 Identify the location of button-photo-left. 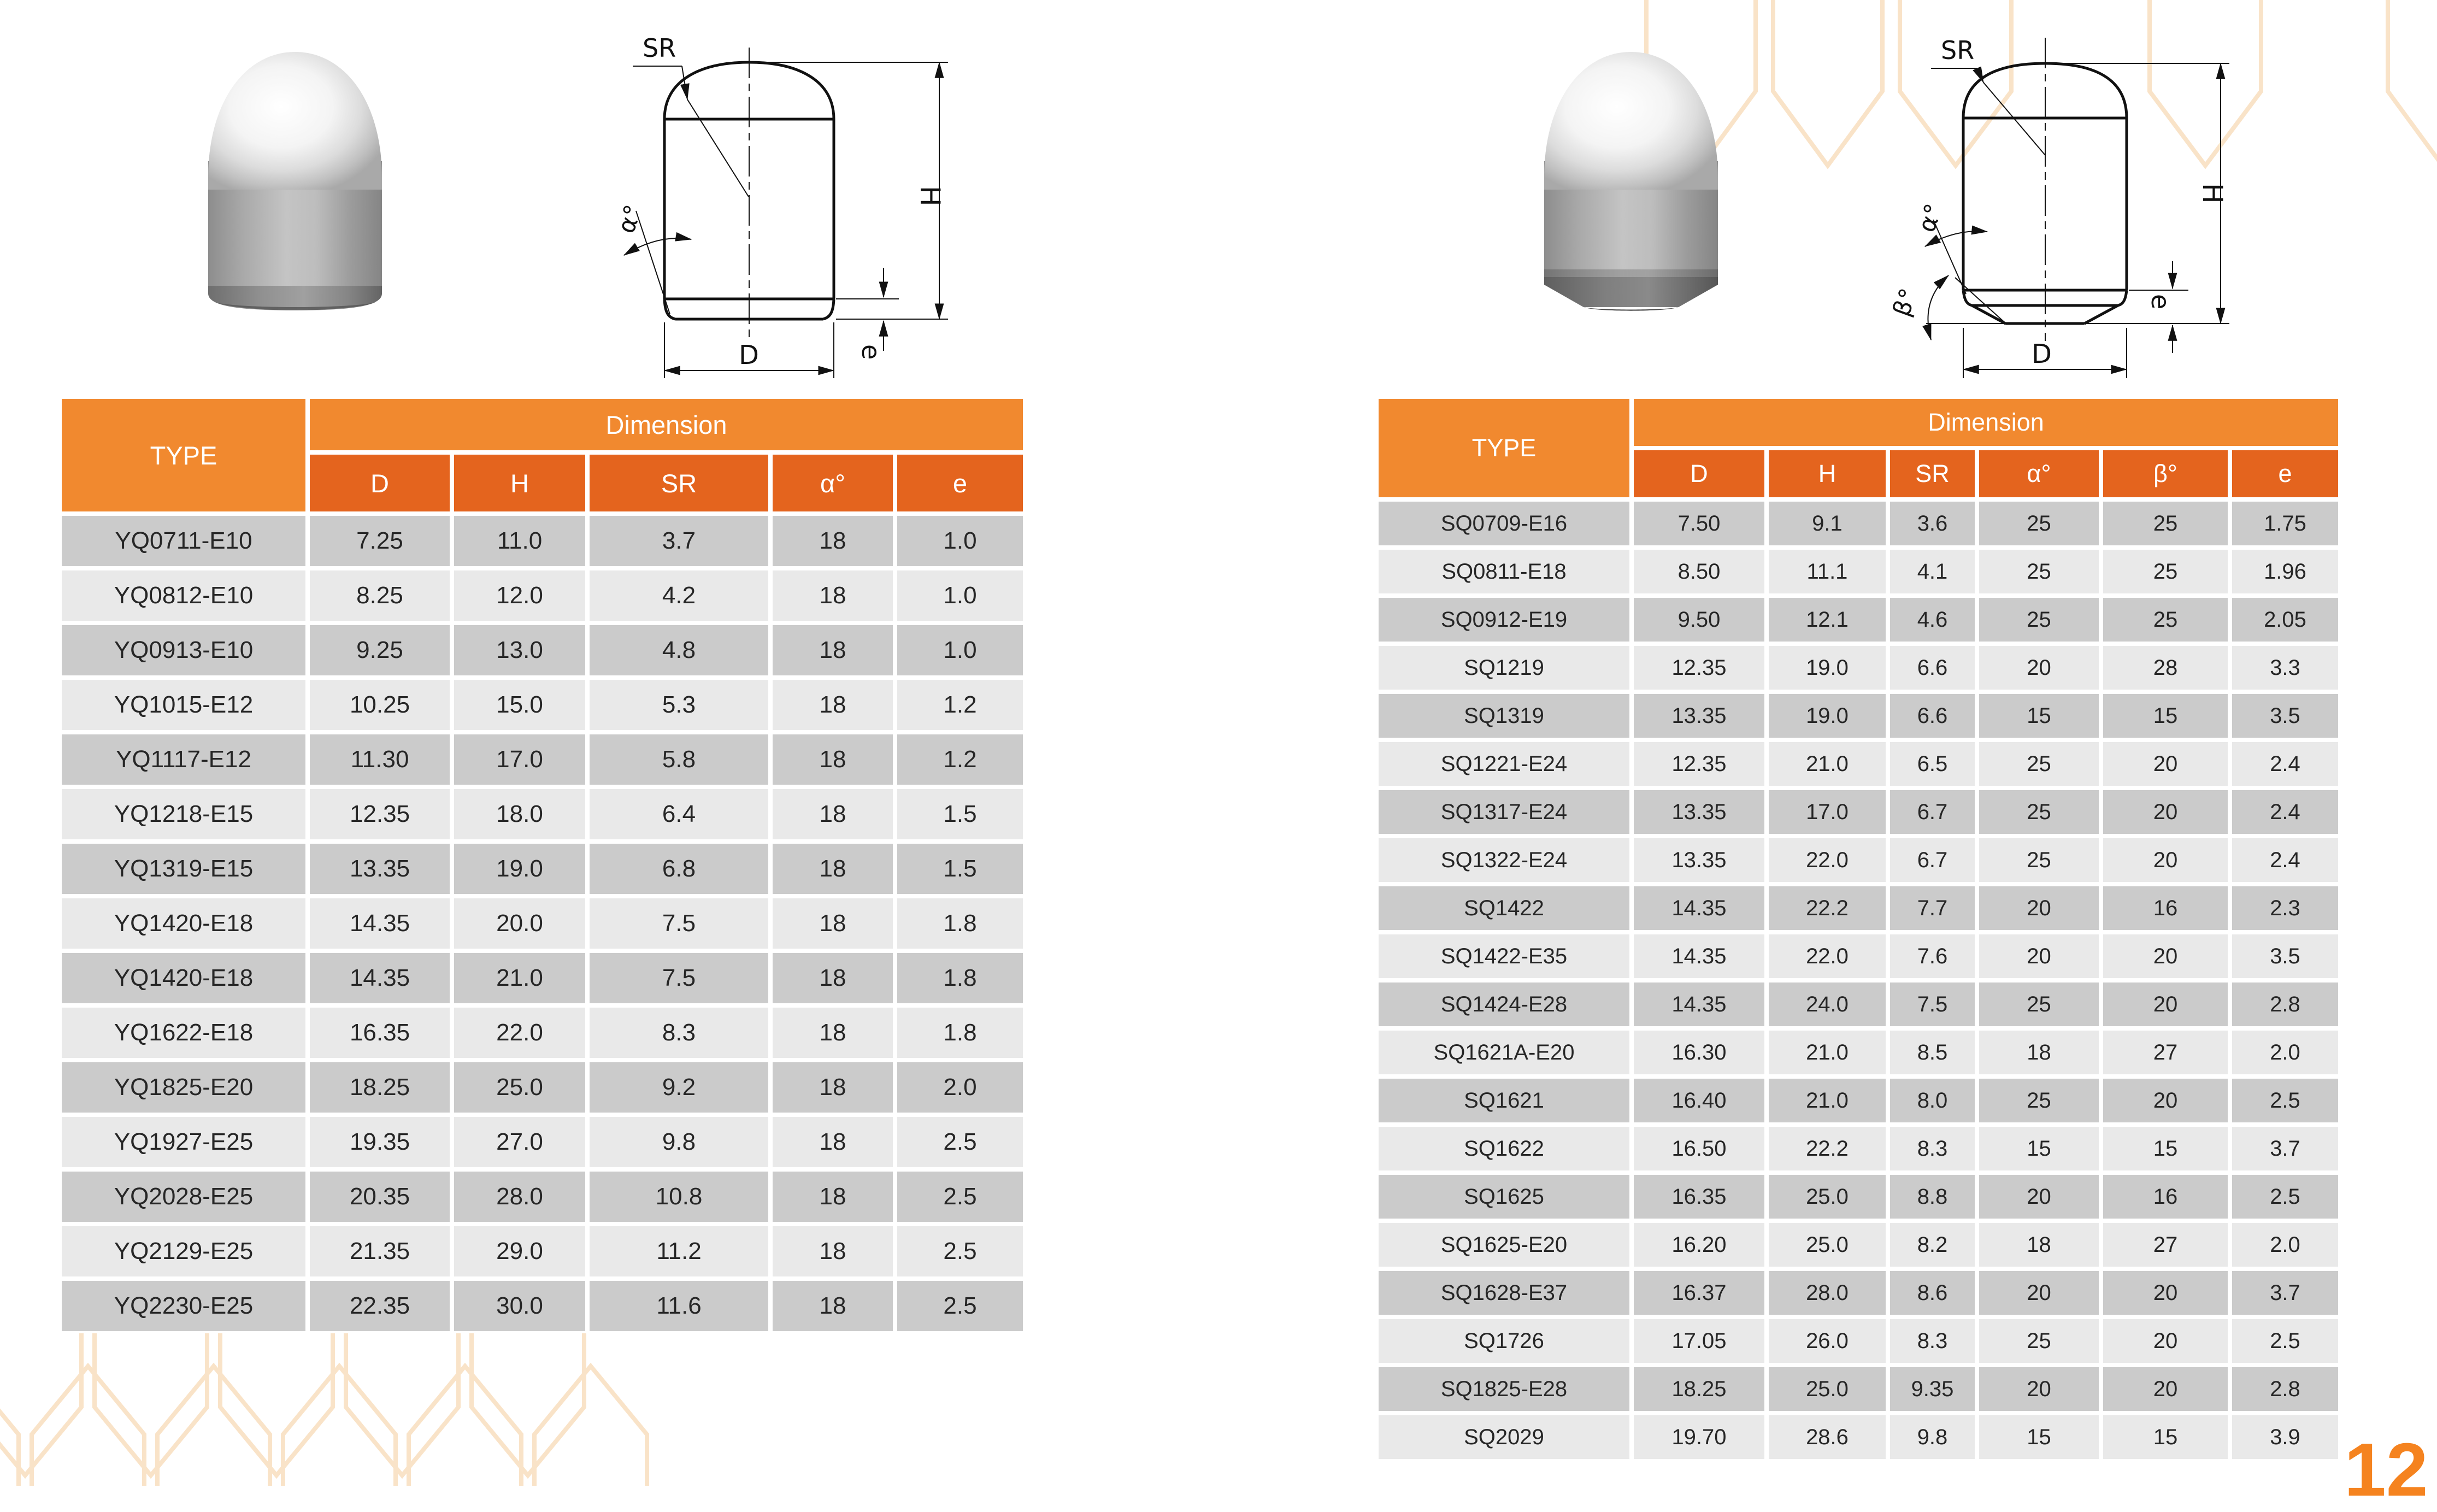
(295, 181).